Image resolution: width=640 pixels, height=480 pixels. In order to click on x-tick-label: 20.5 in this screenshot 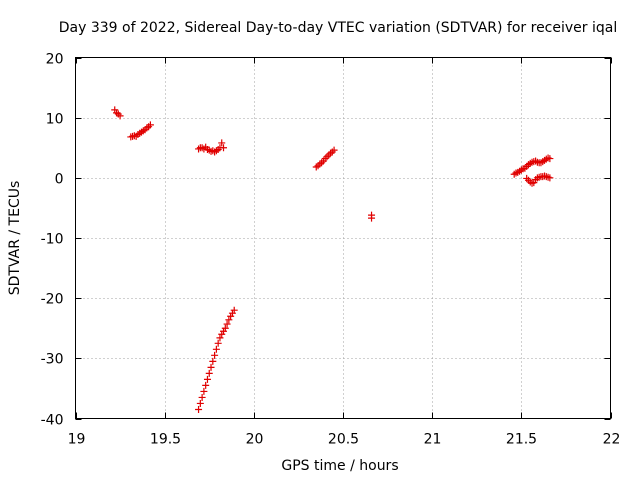, I will do `click(343, 440)`.